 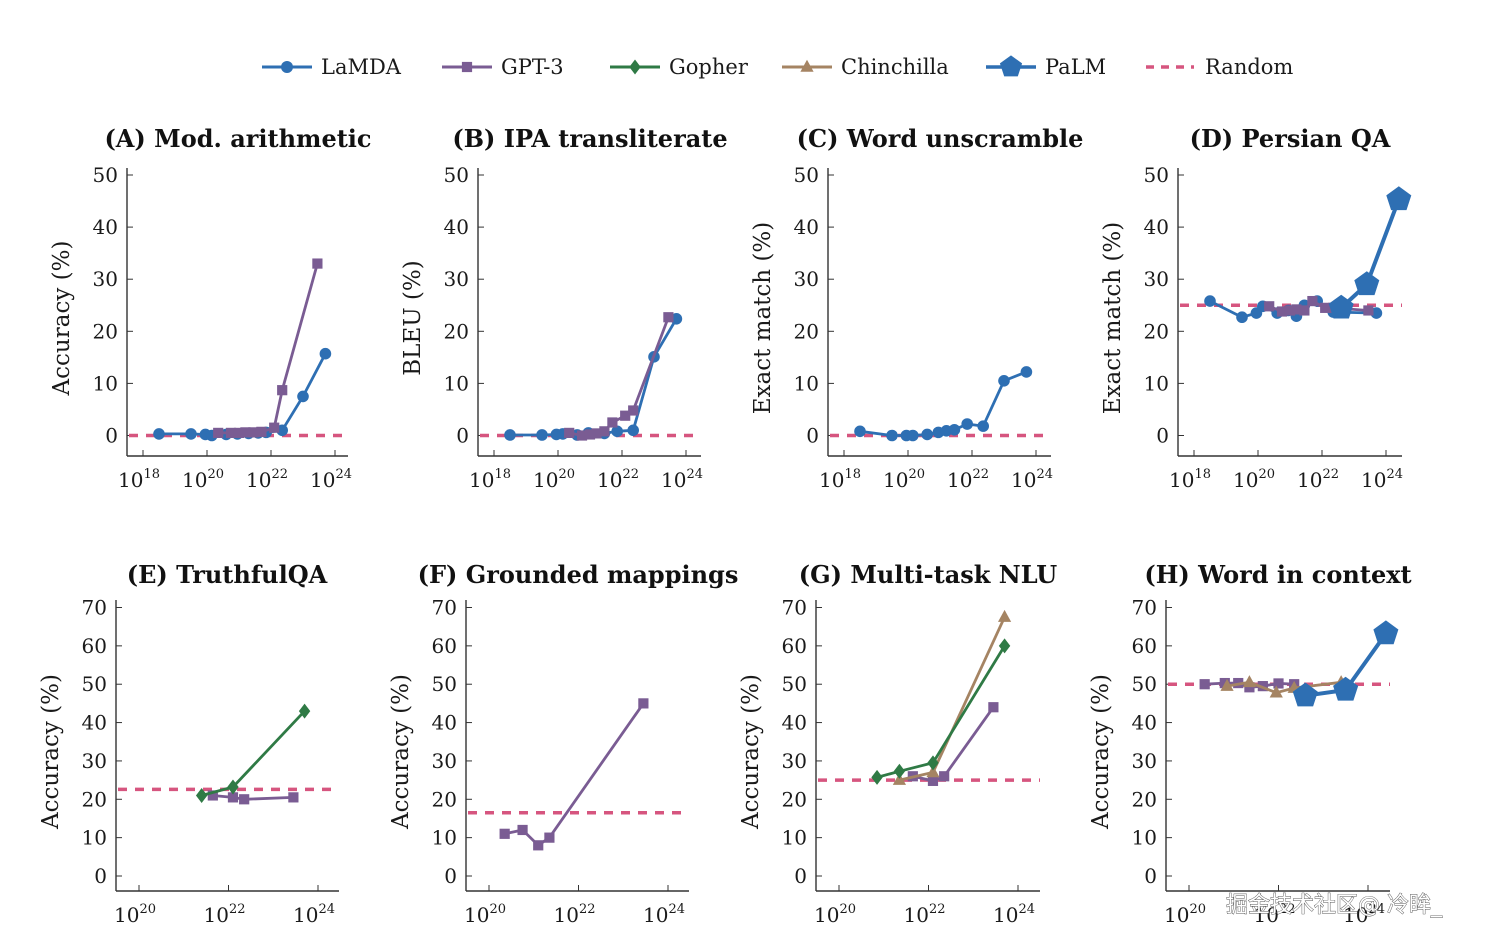 What do you see at coordinates (503, 67) in the screenshot?
I see `legend-item-gpt-3: GPT-3` at bounding box center [503, 67].